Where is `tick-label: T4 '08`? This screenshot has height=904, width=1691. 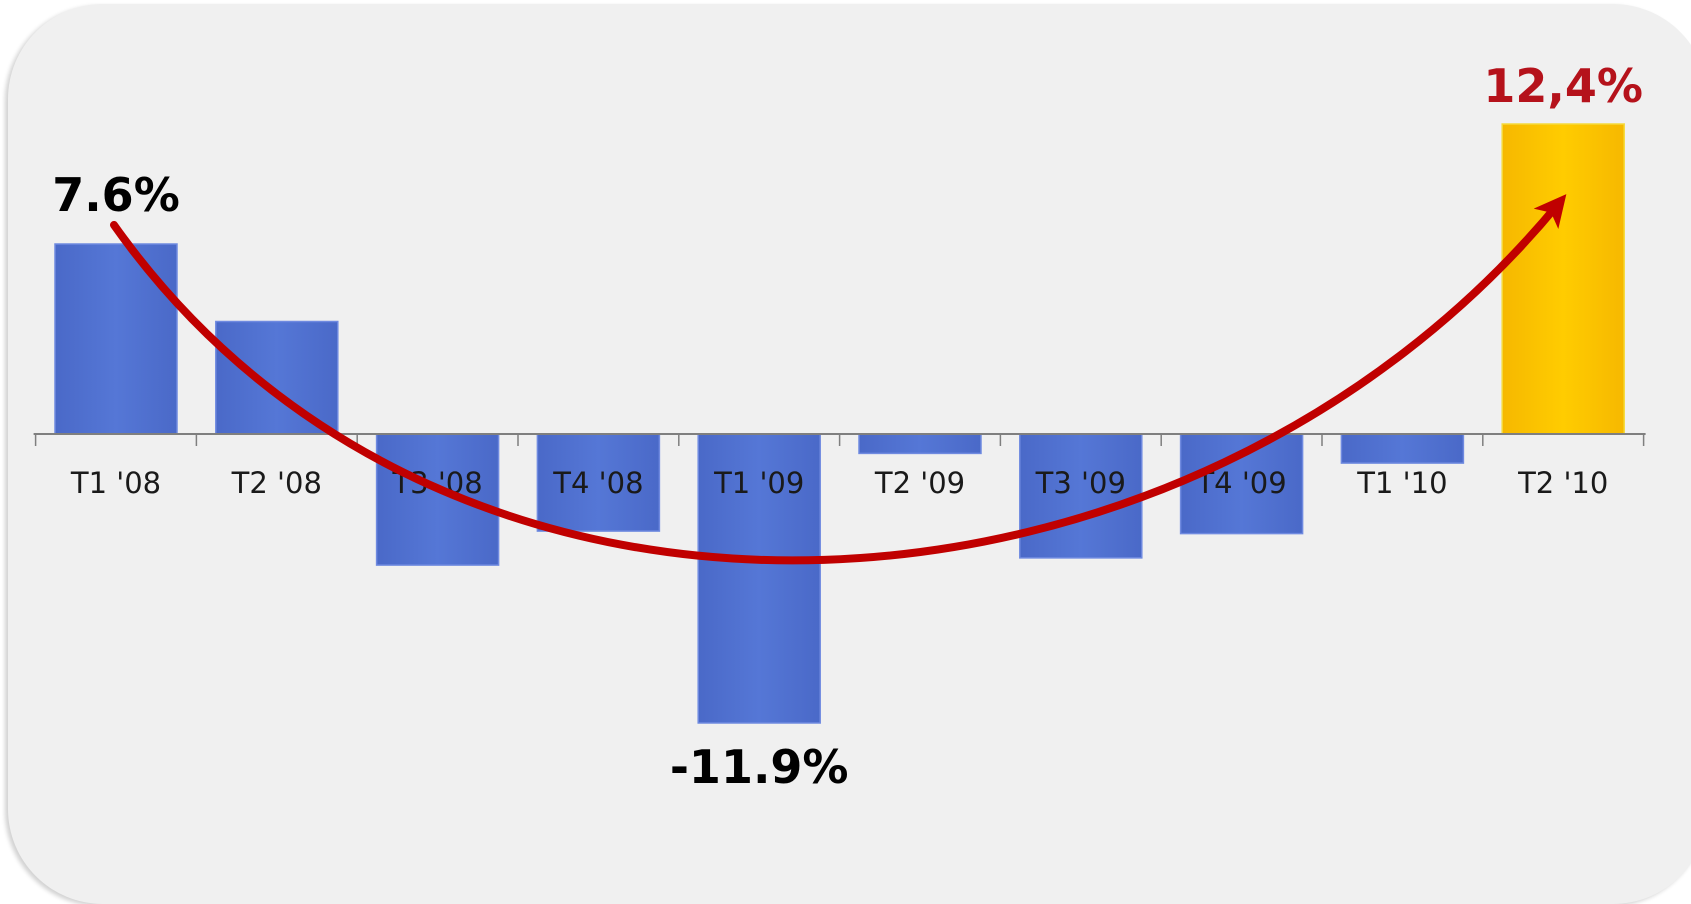 tick-label: T4 '08 is located at coordinates (597, 483).